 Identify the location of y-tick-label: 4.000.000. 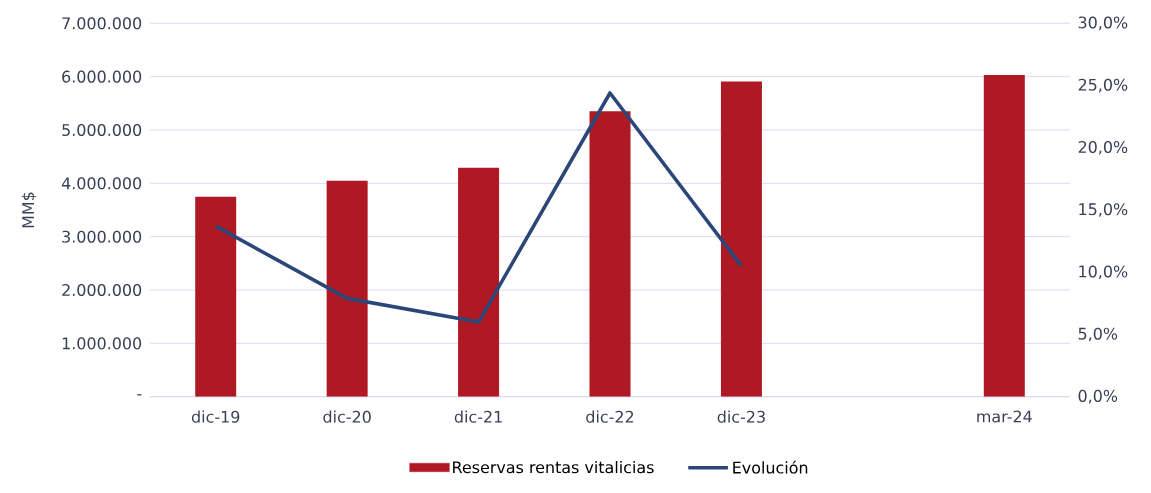
(101, 183).